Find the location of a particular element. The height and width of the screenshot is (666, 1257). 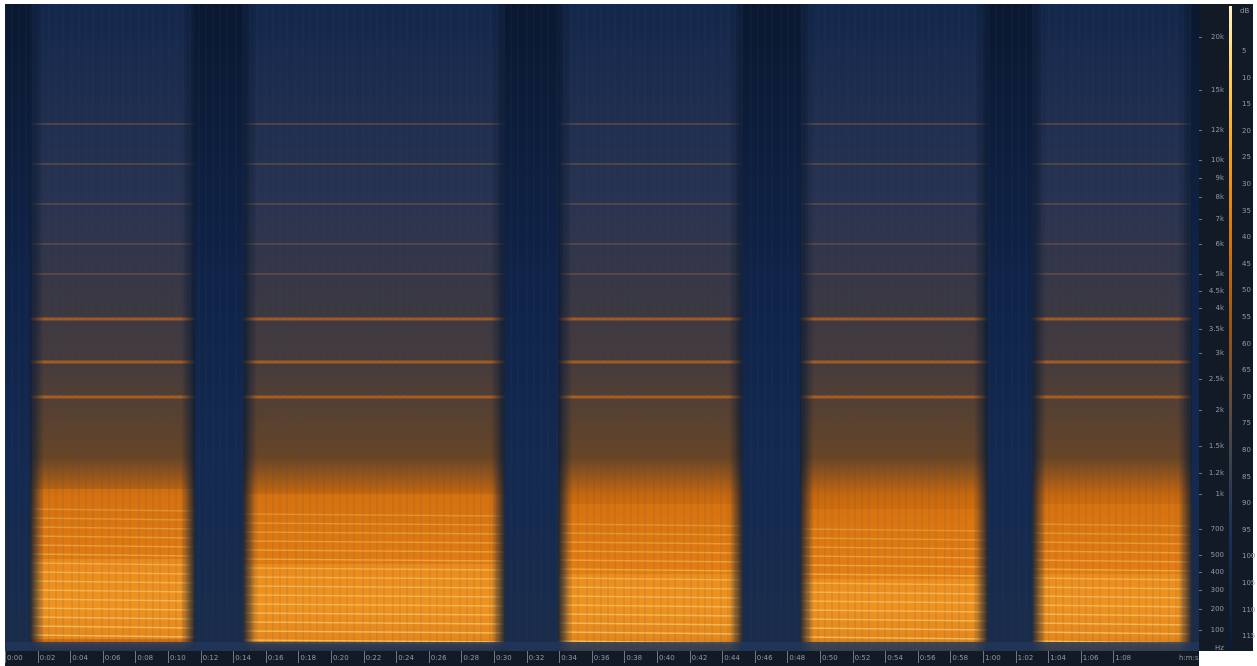

db-tick-label: 55 is located at coordinates (1246, 317).